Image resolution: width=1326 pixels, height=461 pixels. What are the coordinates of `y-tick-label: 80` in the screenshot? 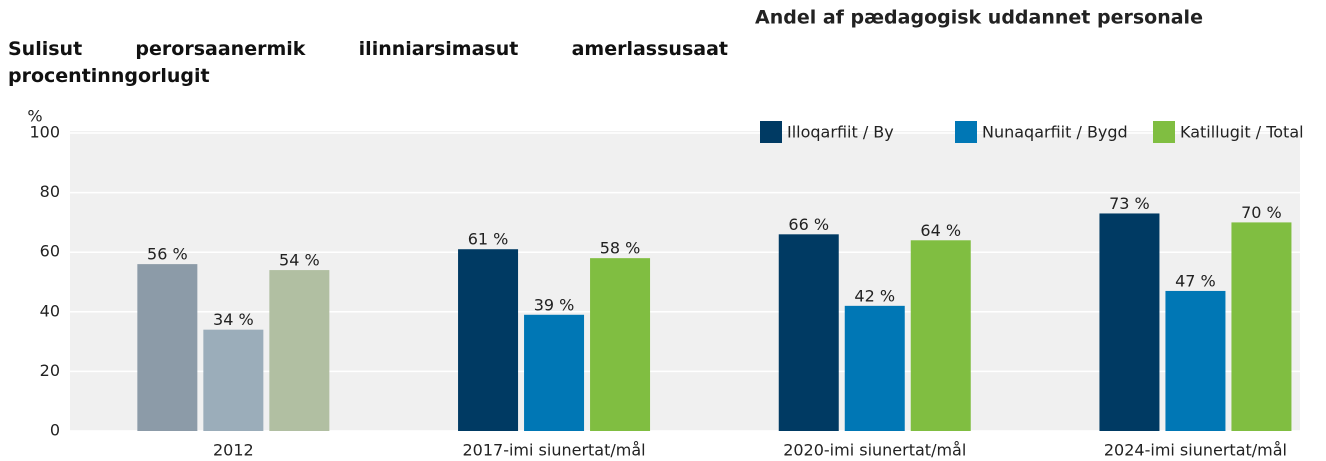 It's located at (50, 191).